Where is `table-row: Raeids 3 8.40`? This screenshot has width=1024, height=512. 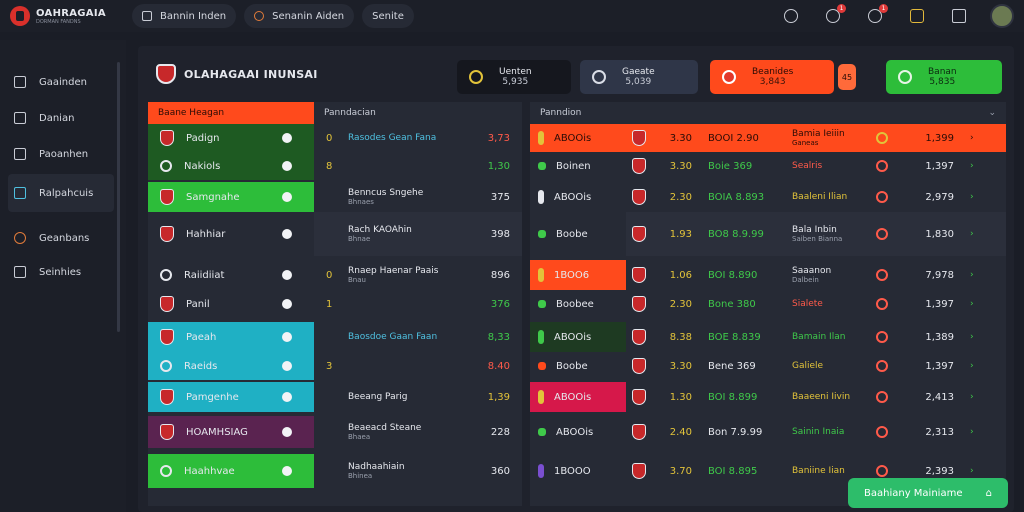
table-row: Raeids 3 8.40 is located at coordinates (335, 366).